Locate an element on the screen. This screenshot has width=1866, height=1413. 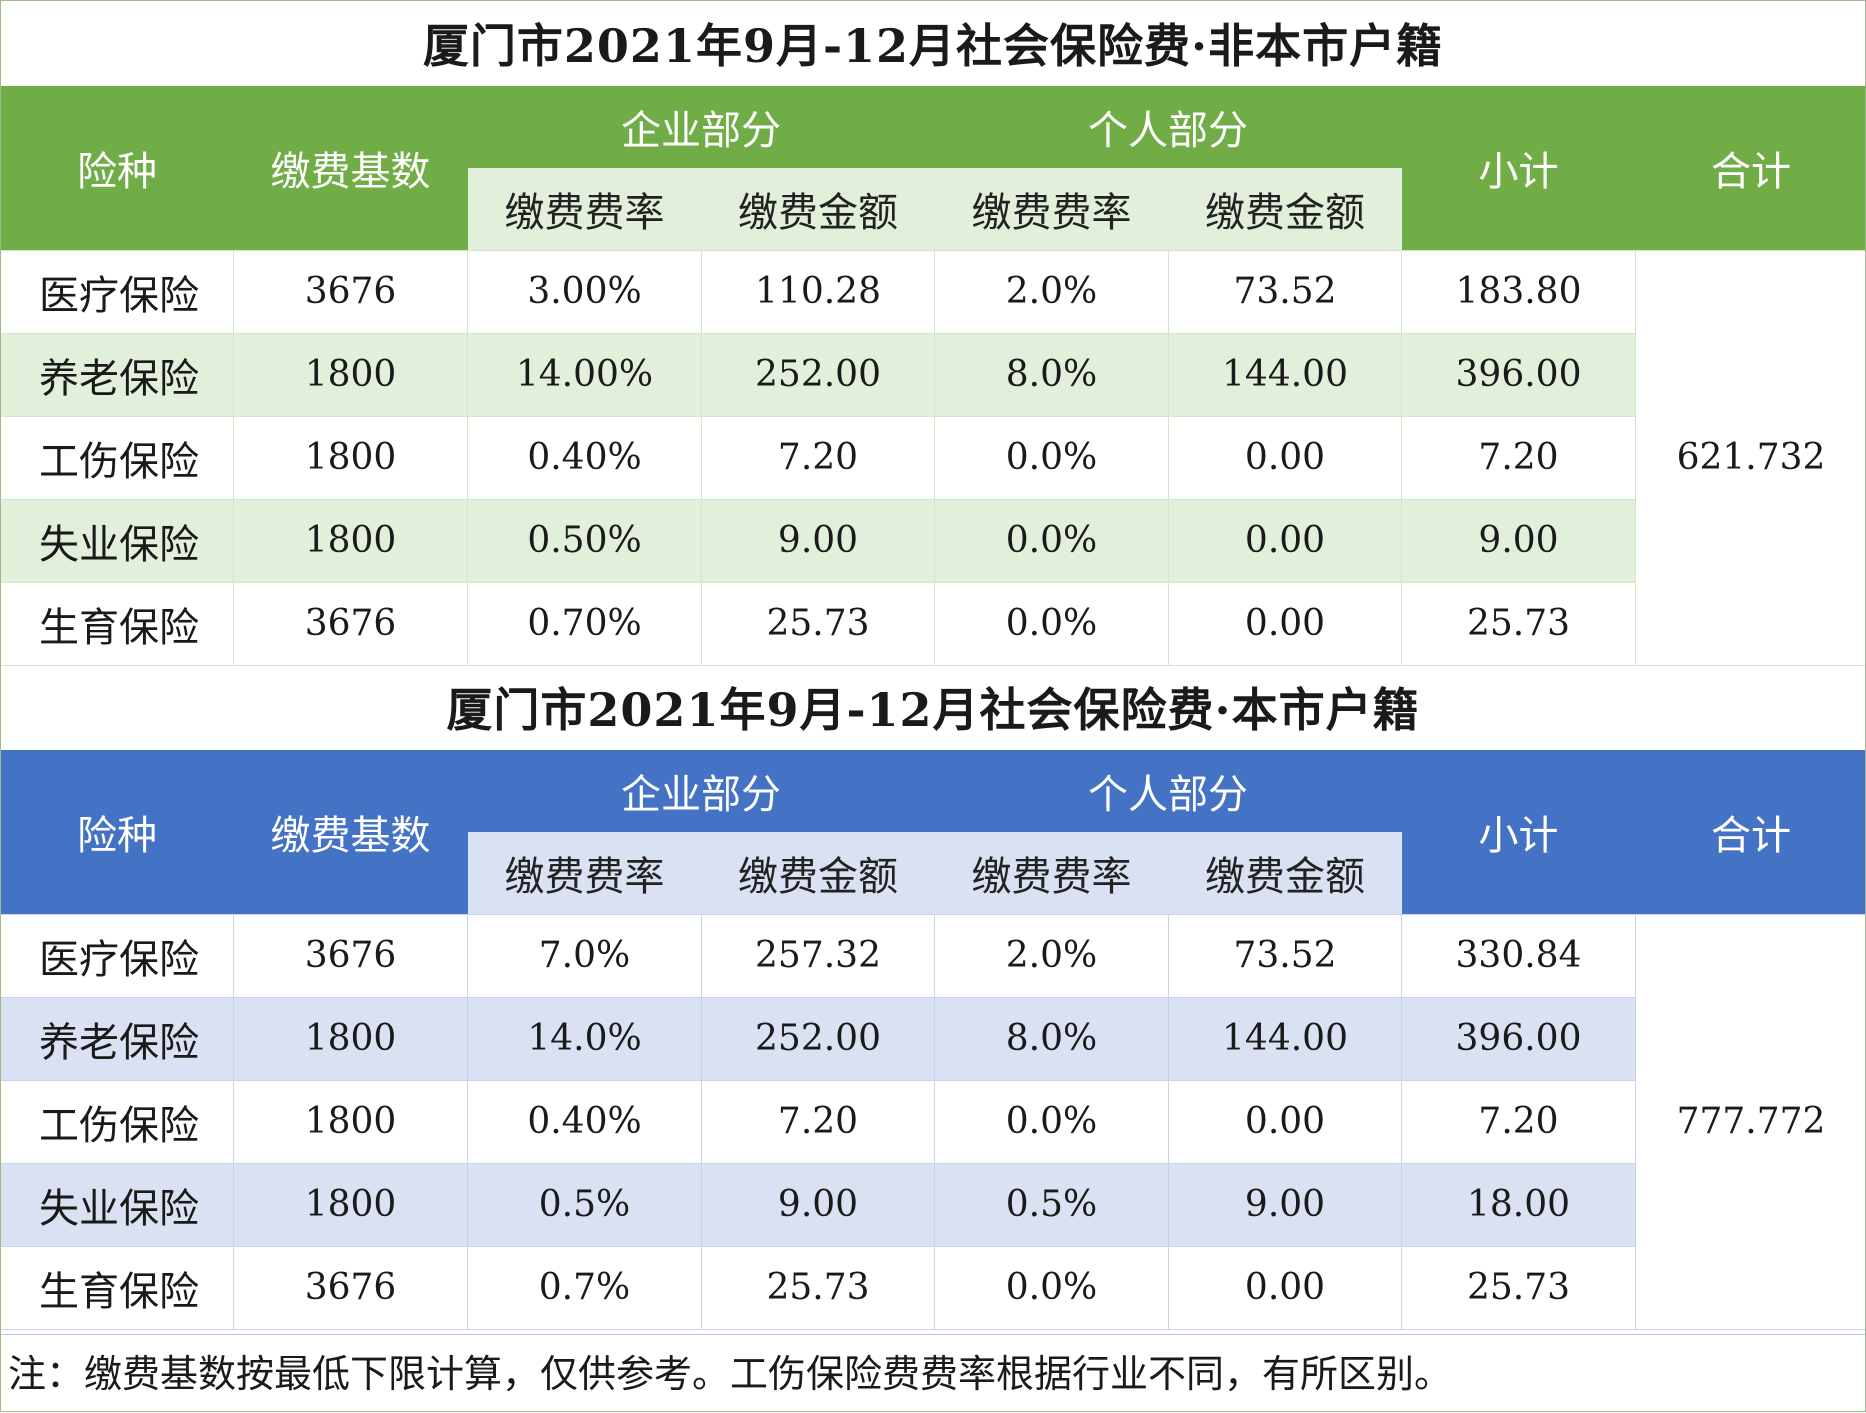
table-row: 生育保险 3676 0.7% 25.73 0.0% 0.00 25.73 is located at coordinates (933, 1287).